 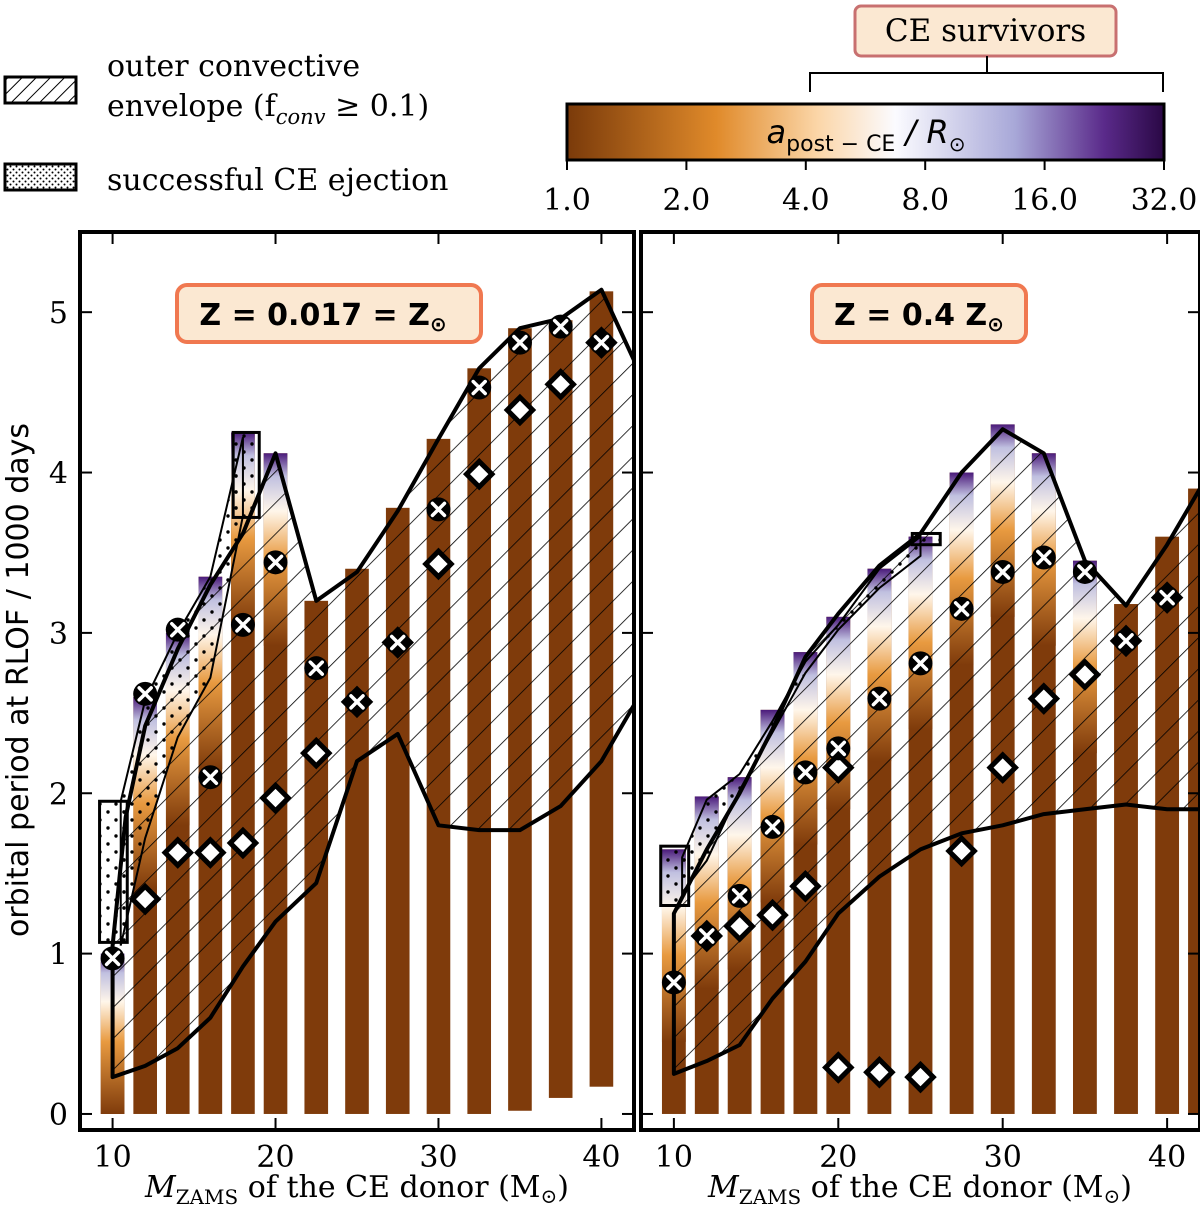 What do you see at coordinates (58, 474) in the screenshot?
I see `y-tick-label: 4` at bounding box center [58, 474].